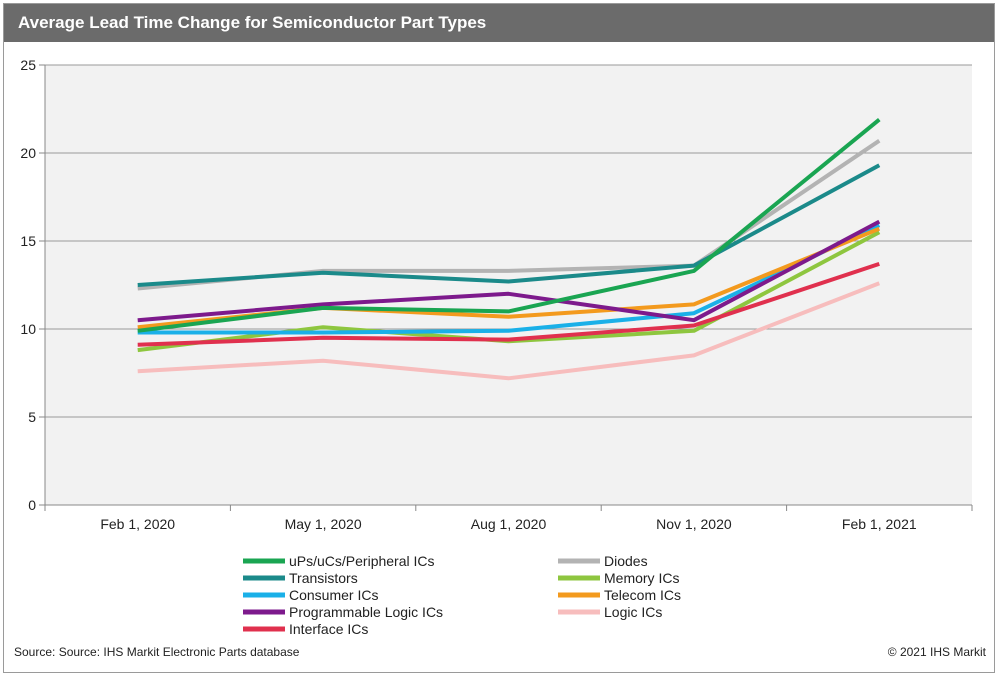  I want to click on copyright-note: © 2021 IHS Markit, so click(936, 652).